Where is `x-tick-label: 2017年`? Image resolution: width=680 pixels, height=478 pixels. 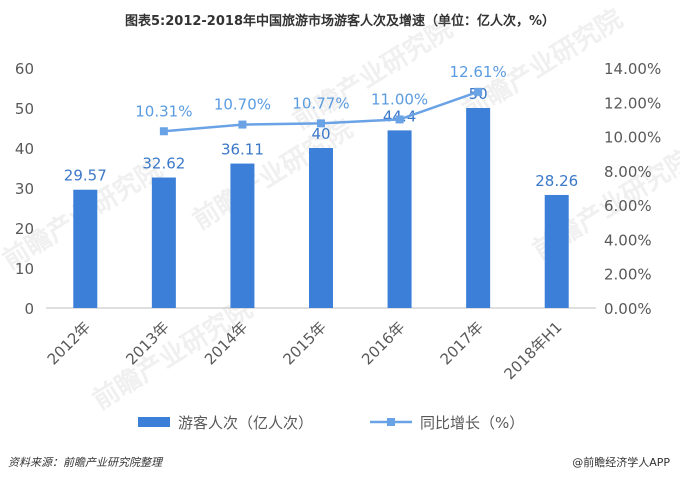 x-tick-label: 2017年 is located at coordinates (462, 343).